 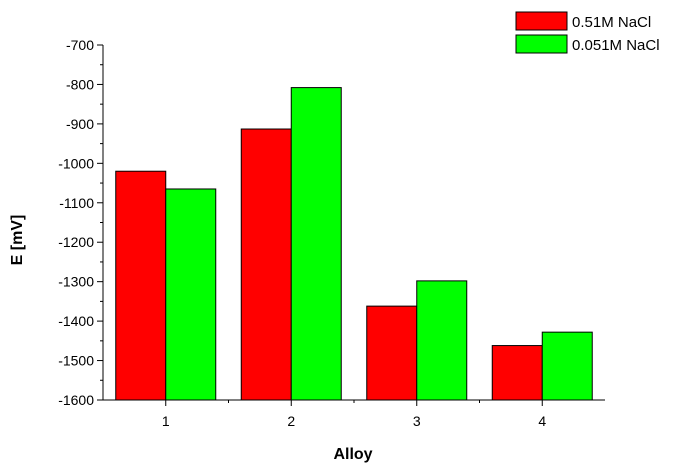 I want to click on x-tick-label: 4, so click(x=542, y=421).